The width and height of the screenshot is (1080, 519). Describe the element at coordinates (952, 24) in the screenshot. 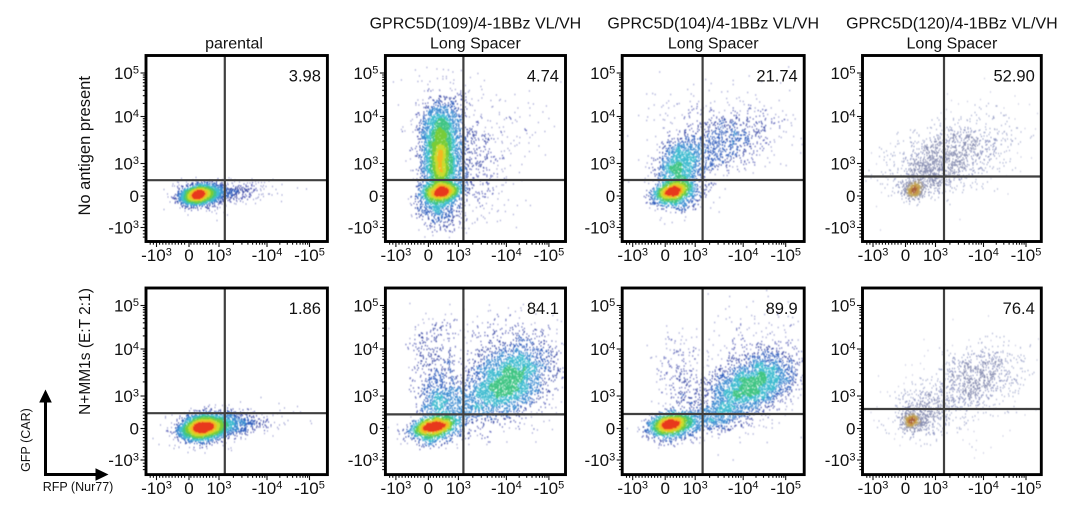

I see `svg-text: GPRC5D(120)/4-1BBz VL/VH` at that location.